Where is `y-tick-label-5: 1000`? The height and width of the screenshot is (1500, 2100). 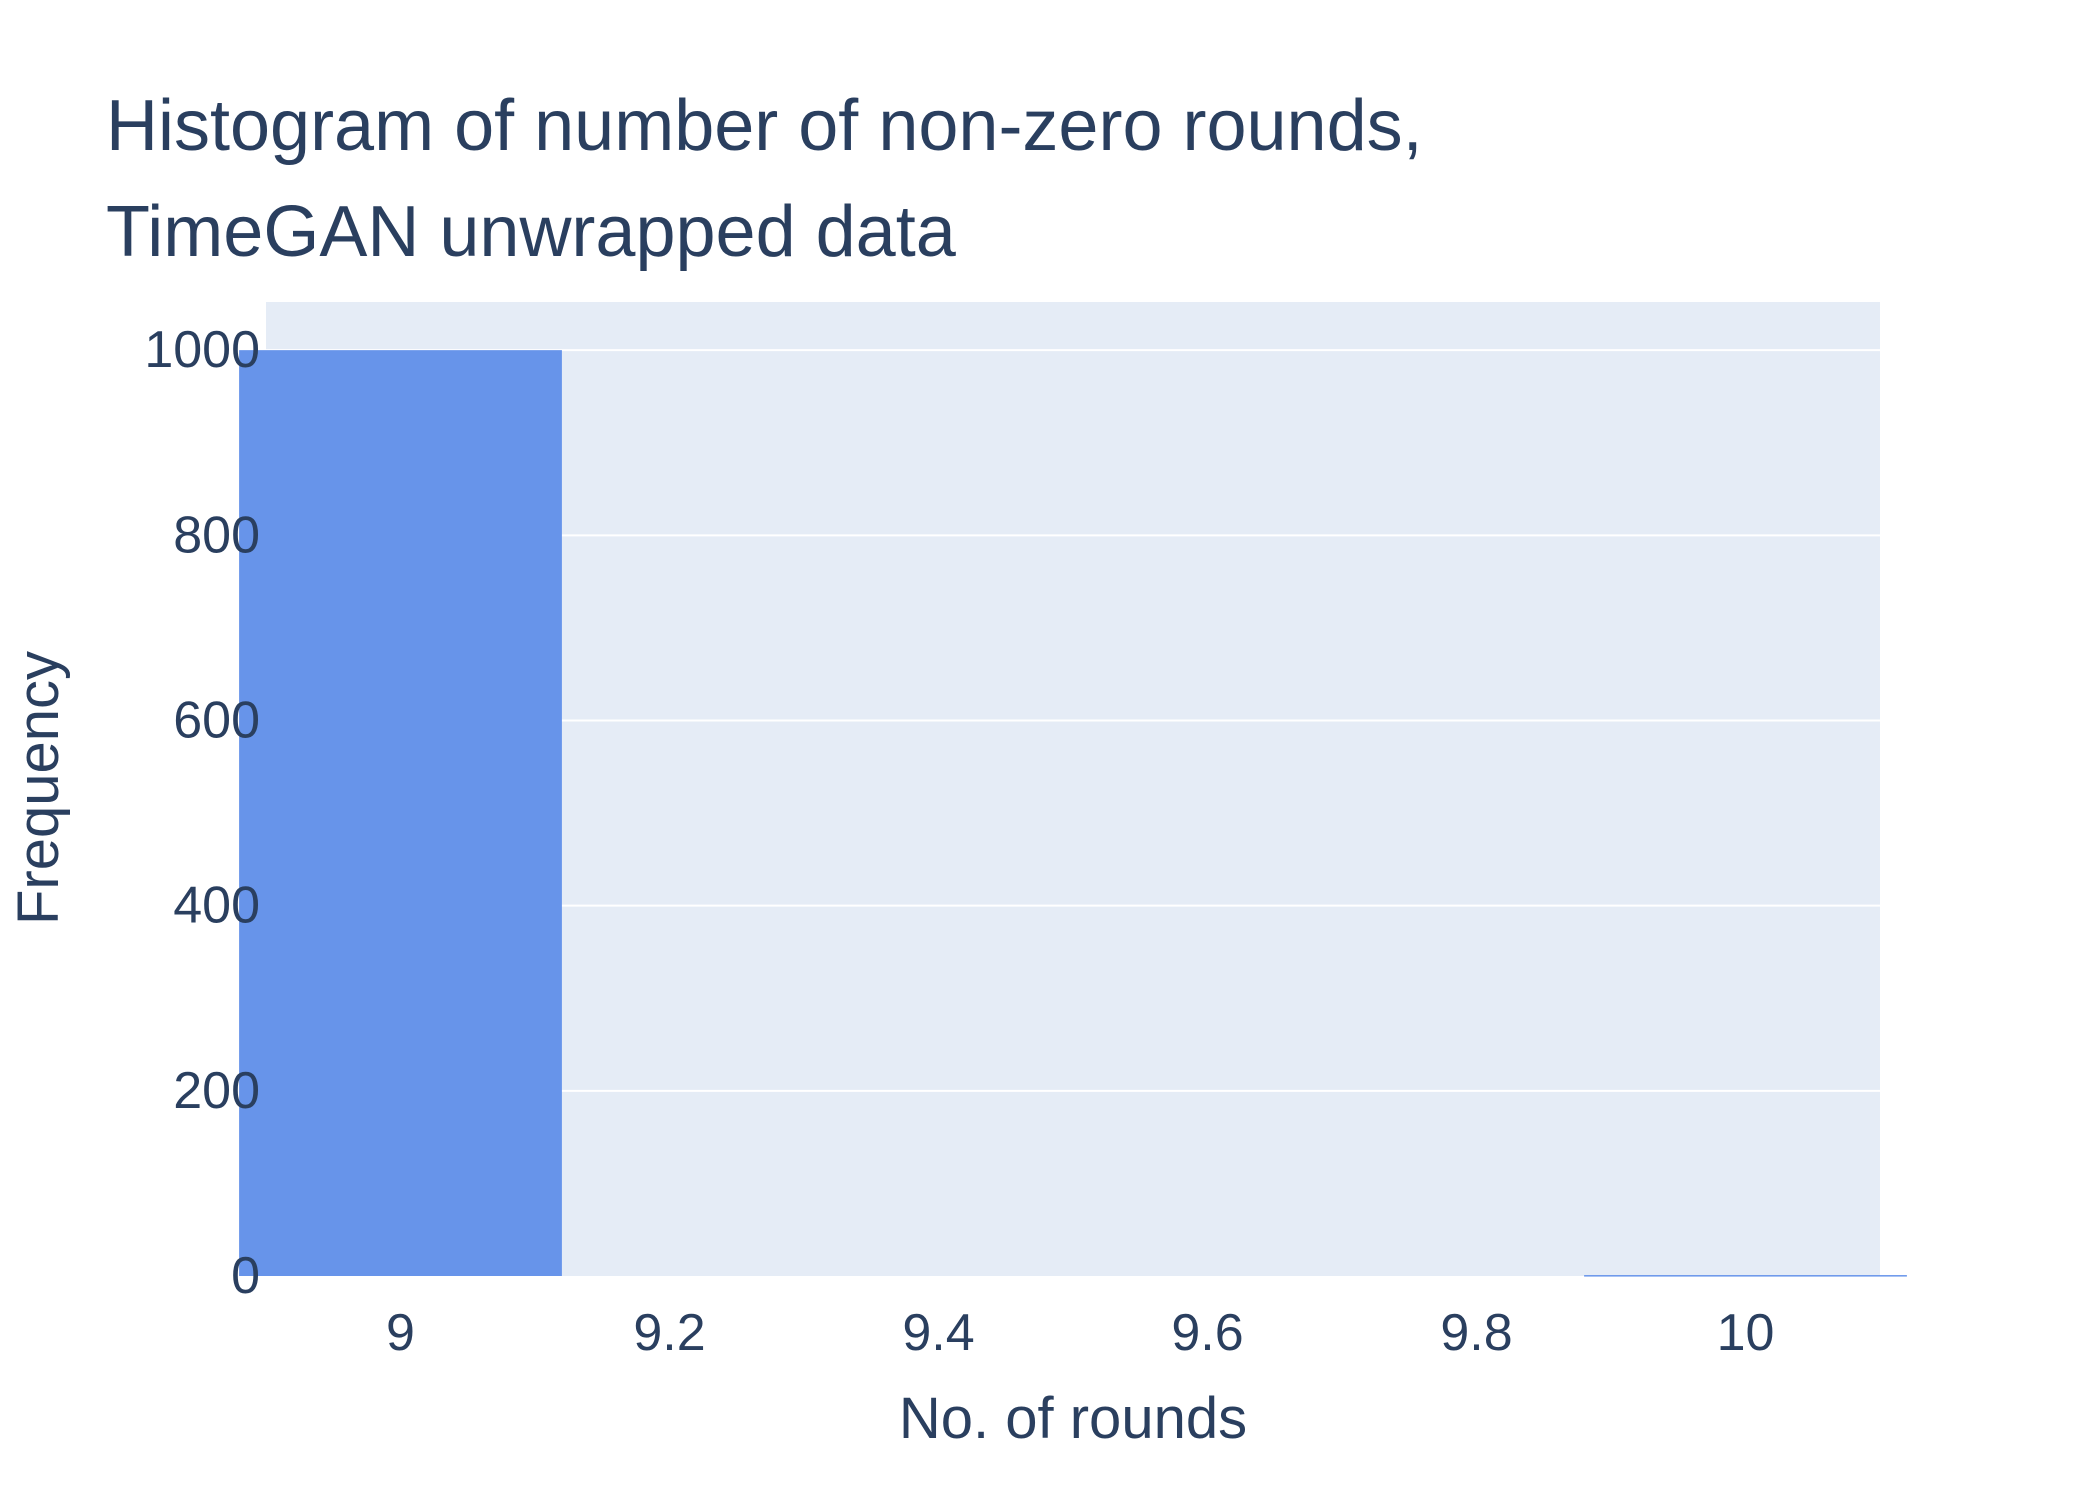 y-tick-label-5: 1000 is located at coordinates (202, 350).